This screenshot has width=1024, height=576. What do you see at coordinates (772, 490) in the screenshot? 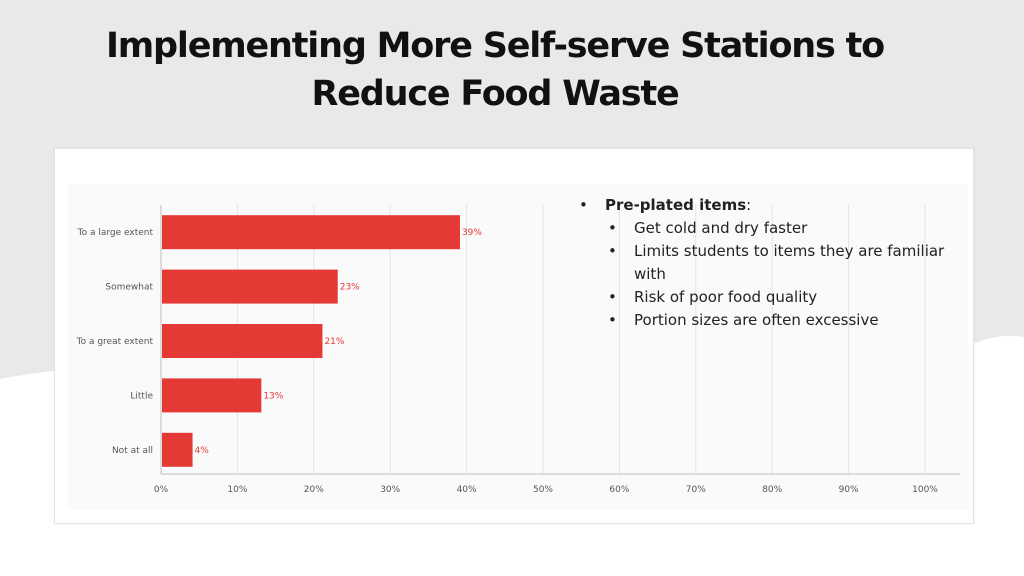
I see `x-tick-label: 80%` at bounding box center [772, 490].